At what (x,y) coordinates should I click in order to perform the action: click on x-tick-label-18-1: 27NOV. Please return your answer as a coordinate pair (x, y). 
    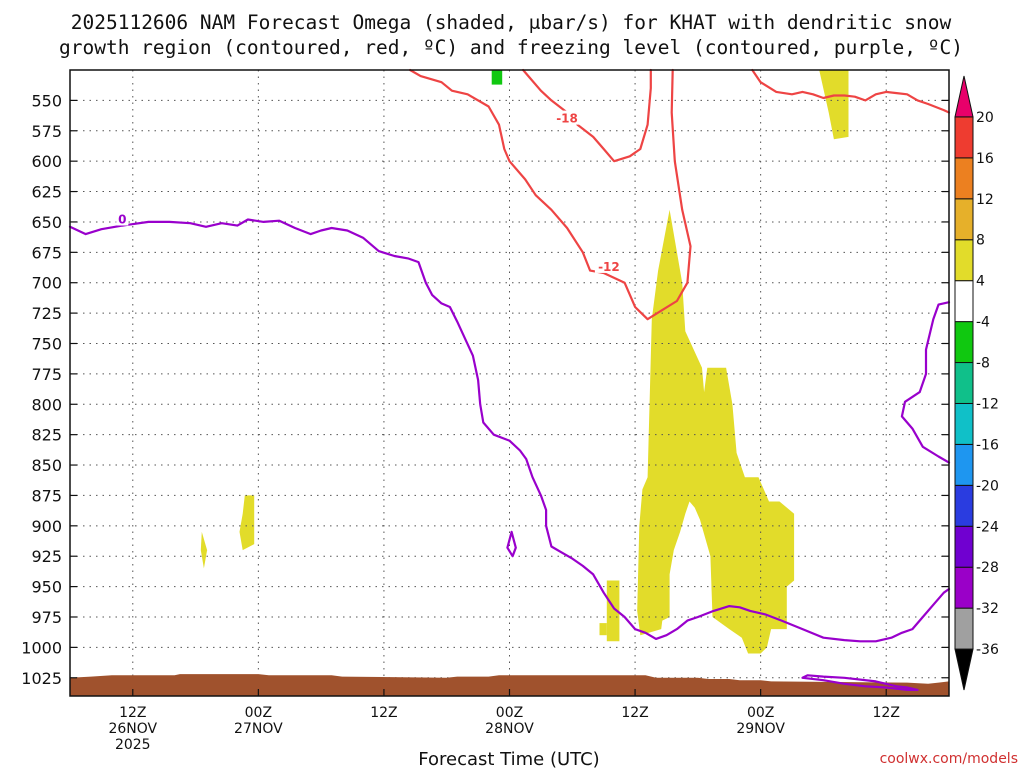
    Looking at the image, I should click on (258, 729).